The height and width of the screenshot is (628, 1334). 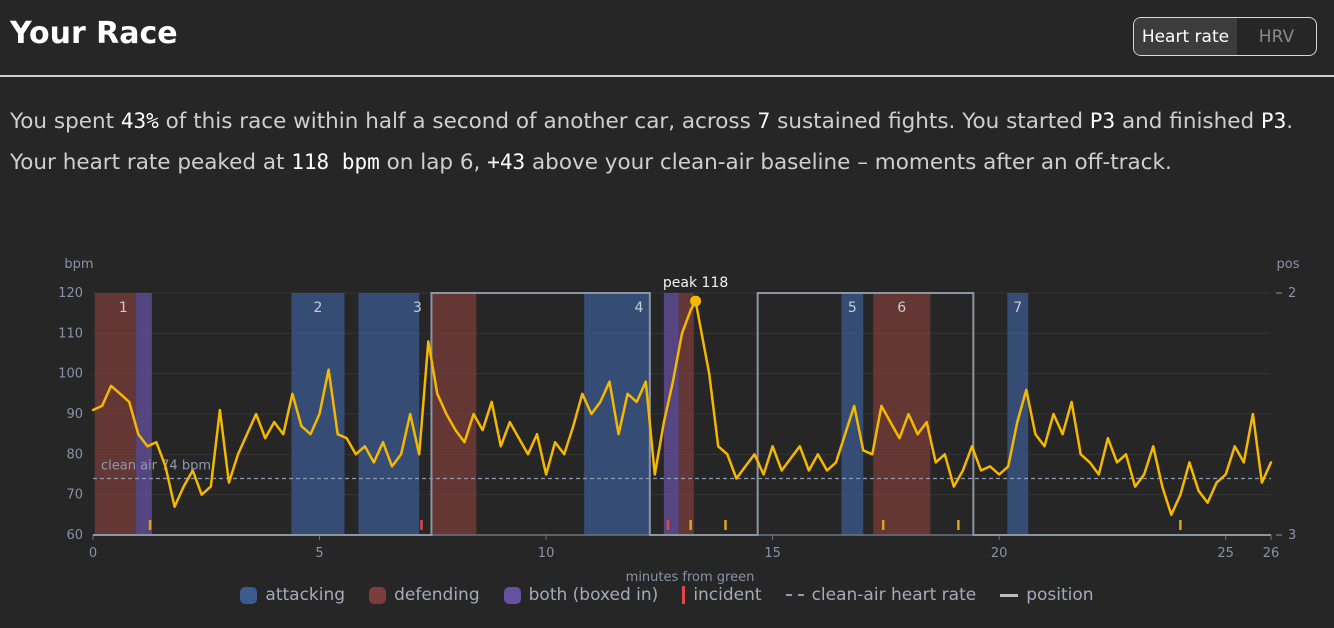 What do you see at coordinates (65, 121) in the screenshot?
I see `summary-text: You spent` at bounding box center [65, 121].